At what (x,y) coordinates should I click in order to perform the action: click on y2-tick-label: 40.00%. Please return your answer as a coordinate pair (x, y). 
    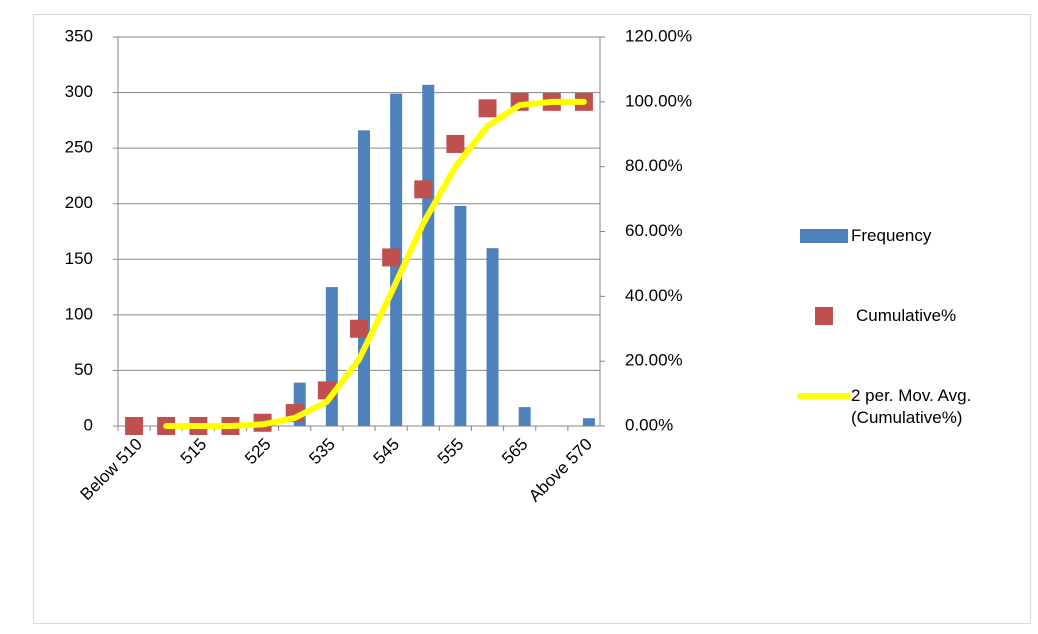
    Looking at the image, I should click on (654, 295).